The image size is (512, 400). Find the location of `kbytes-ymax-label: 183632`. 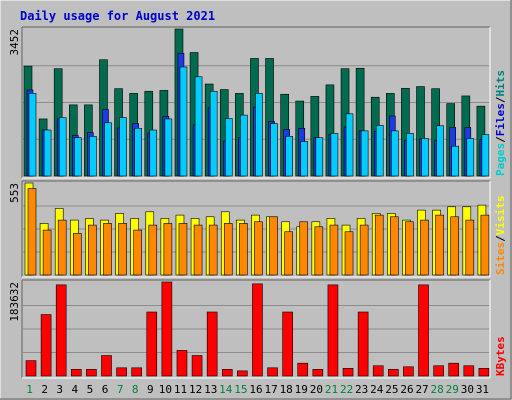

kbytes-ymax-label: 183632 is located at coordinates (14, 302).